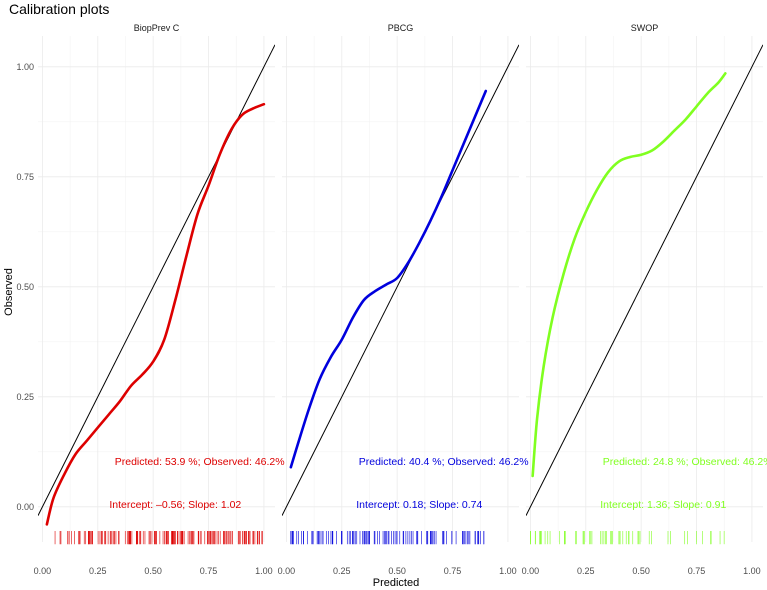 The height and width of the screenshot is (590, 767). Describe the element at coordinates (401, 28) in the screenshot. I see `facet-label: PBCG` at that location.